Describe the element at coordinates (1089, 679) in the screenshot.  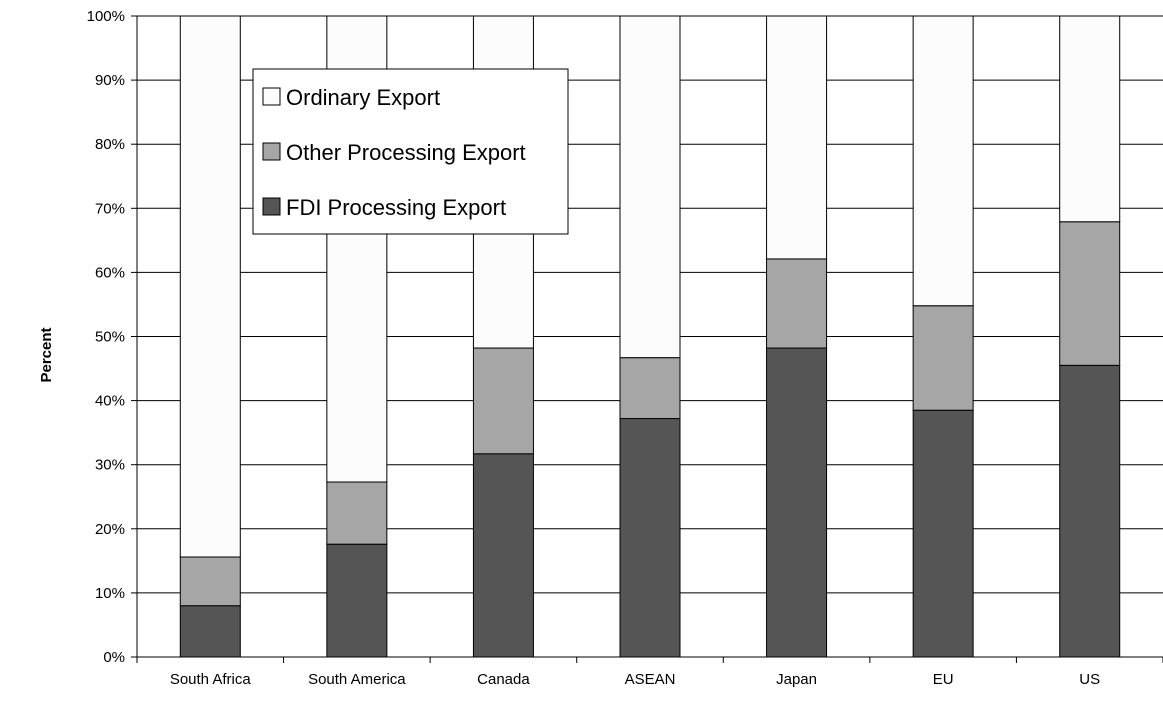
I see `x-tick-label: US` at that location.